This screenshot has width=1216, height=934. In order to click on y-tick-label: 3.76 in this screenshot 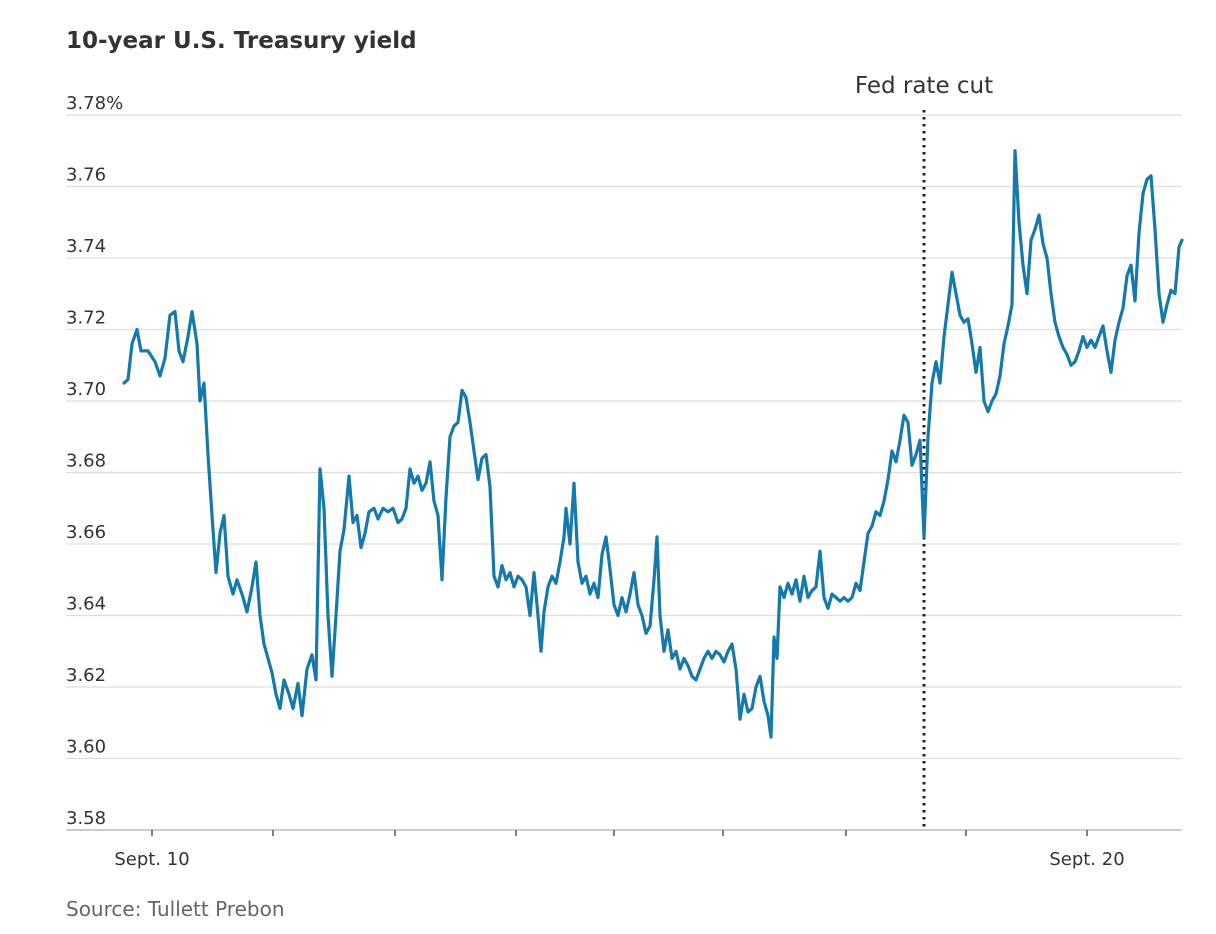, I will do `click(86, 175)`.